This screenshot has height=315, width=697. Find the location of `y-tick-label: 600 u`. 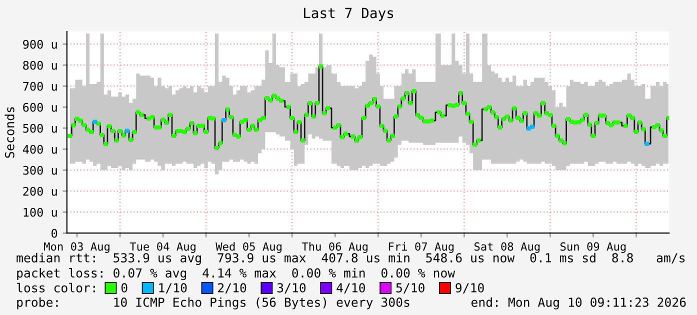

y-tick-label: 600 u is located at coordinates (40, 107).